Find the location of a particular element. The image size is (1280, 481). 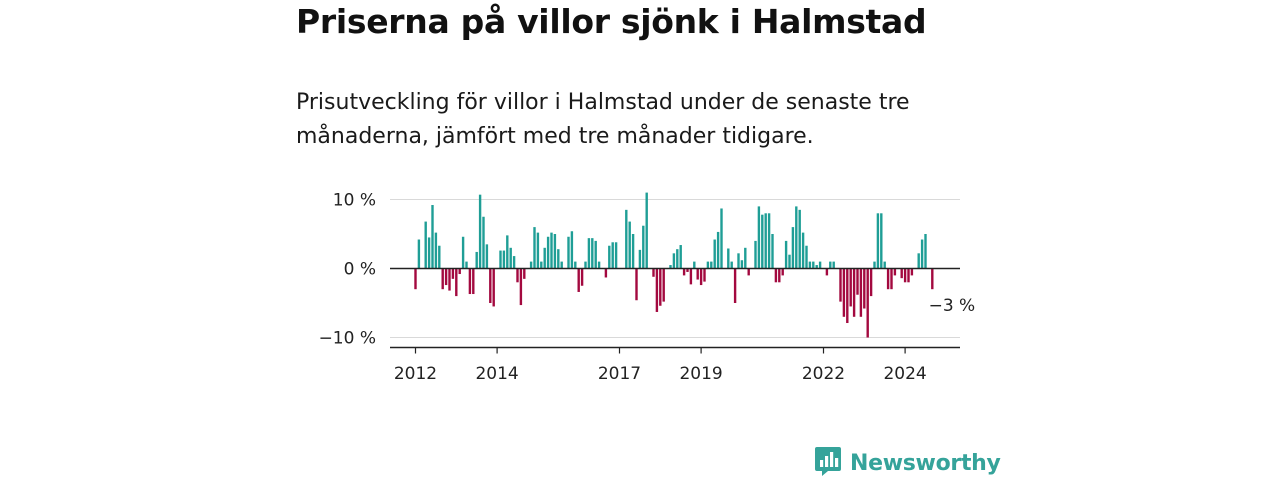

bar-series is located at coordinates (674, 265).